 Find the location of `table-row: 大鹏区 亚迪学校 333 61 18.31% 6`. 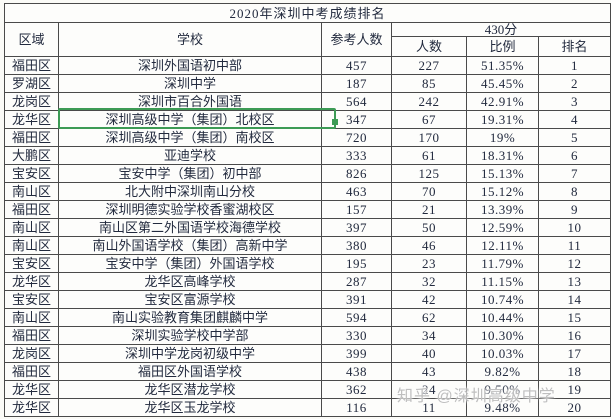

table-row: 大鹏区 亚迪学校 333 61 18.31% 6 is located at coordinates (307, 155).